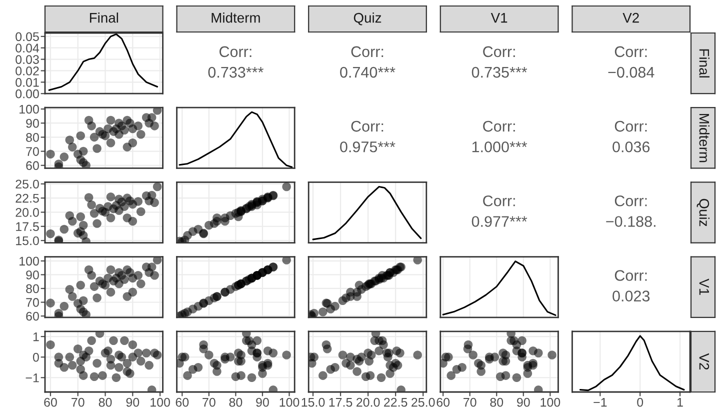 The height and width of the screenshot is (413, 717). Describe the element at coordinates (36, 337) in the screenshot. I see `y-tick-label: 1` at that location.